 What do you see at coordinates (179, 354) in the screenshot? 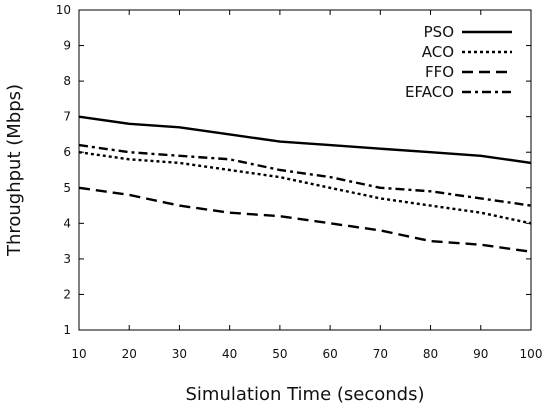
I see `x-tick-label: 30` at bounding box center [179, 354].